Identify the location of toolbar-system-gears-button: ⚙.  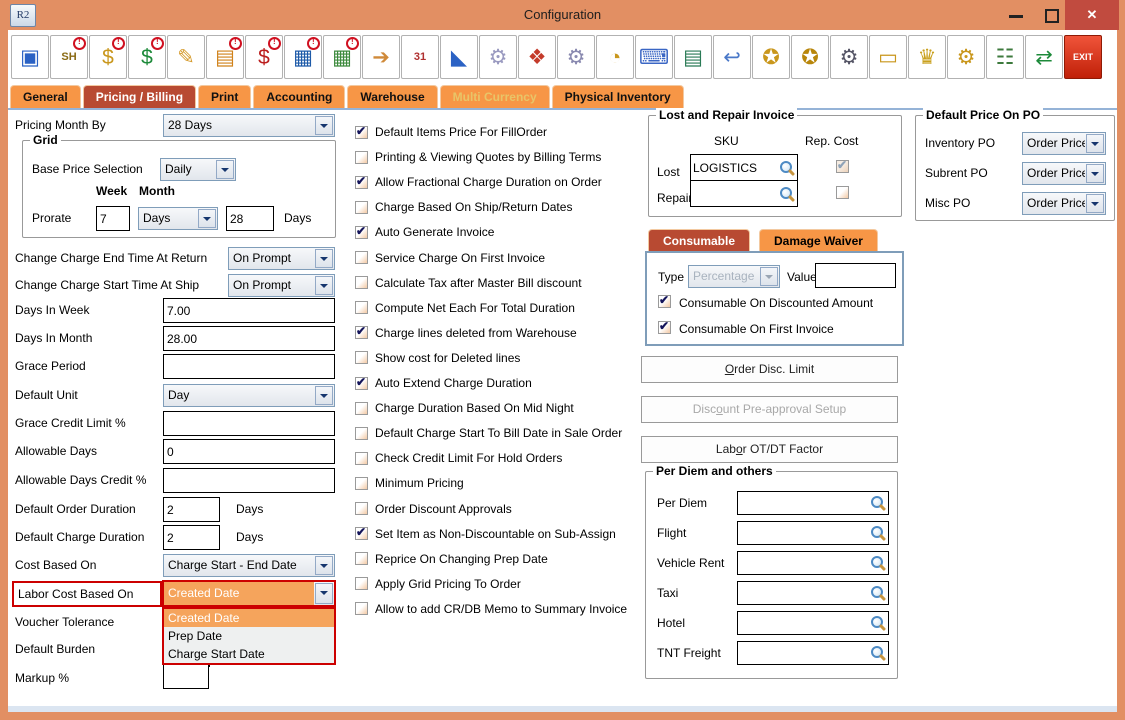
(498, 57).